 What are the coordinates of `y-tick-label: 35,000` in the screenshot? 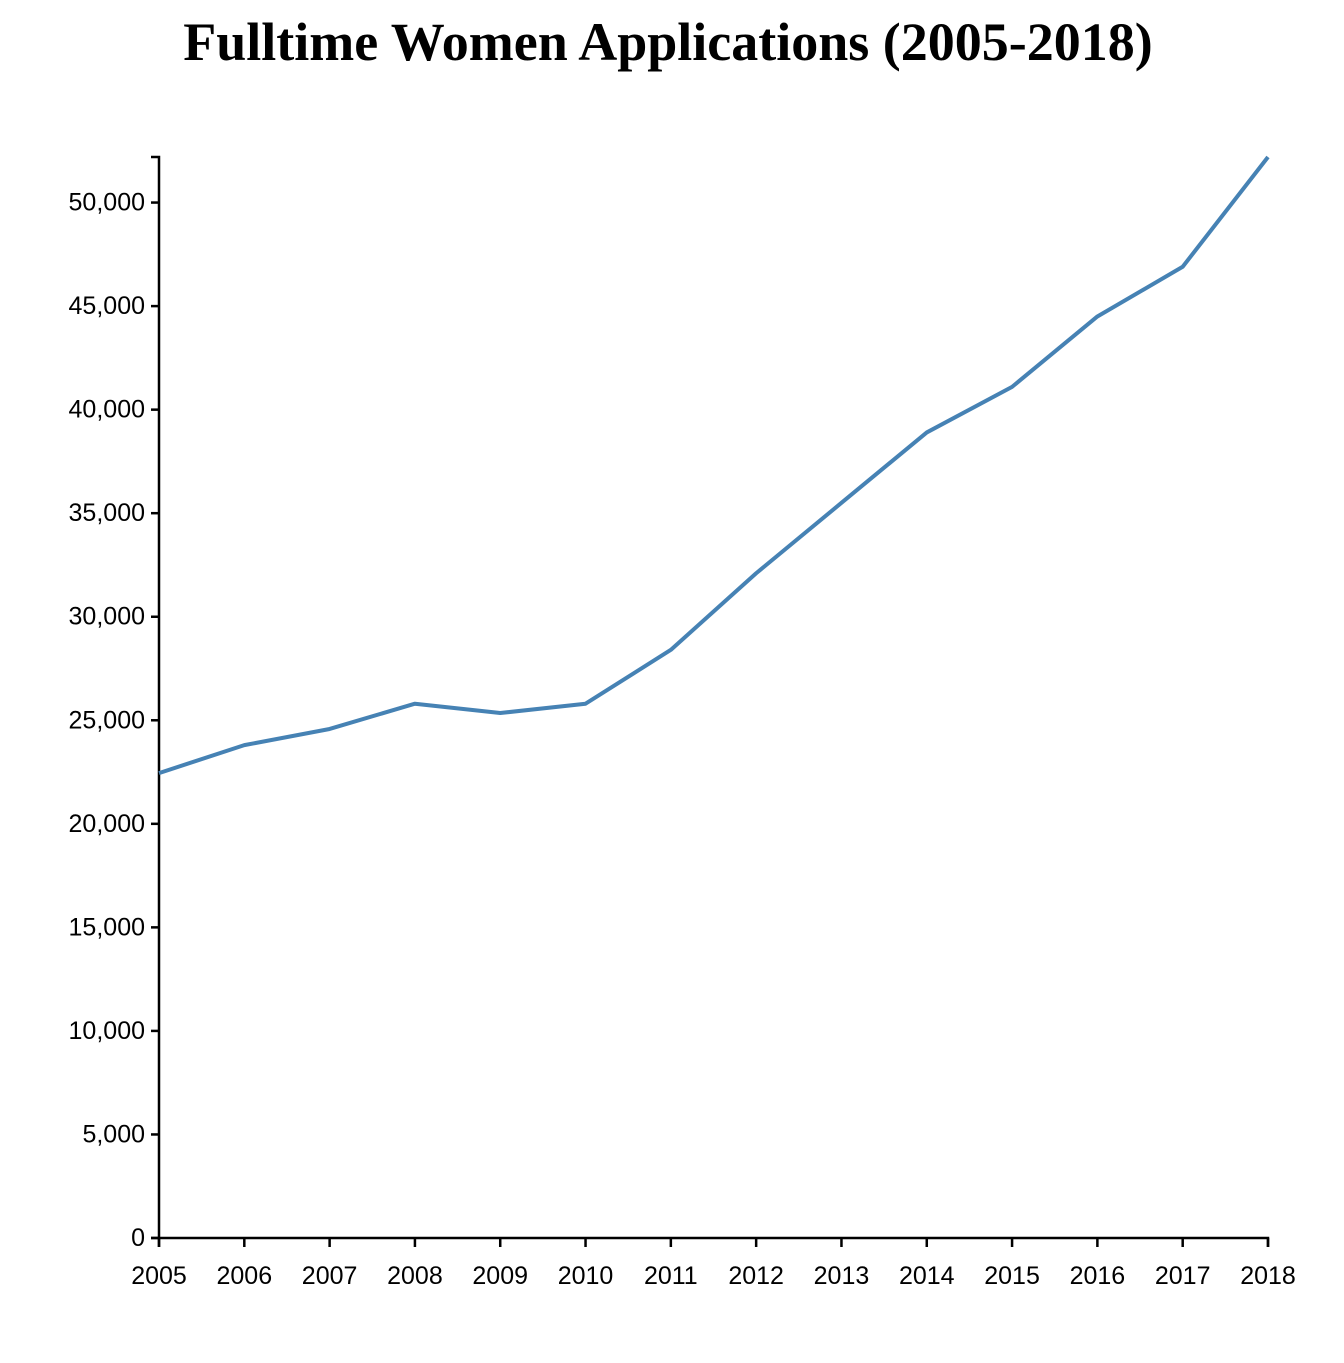 It's located at (107, 513).